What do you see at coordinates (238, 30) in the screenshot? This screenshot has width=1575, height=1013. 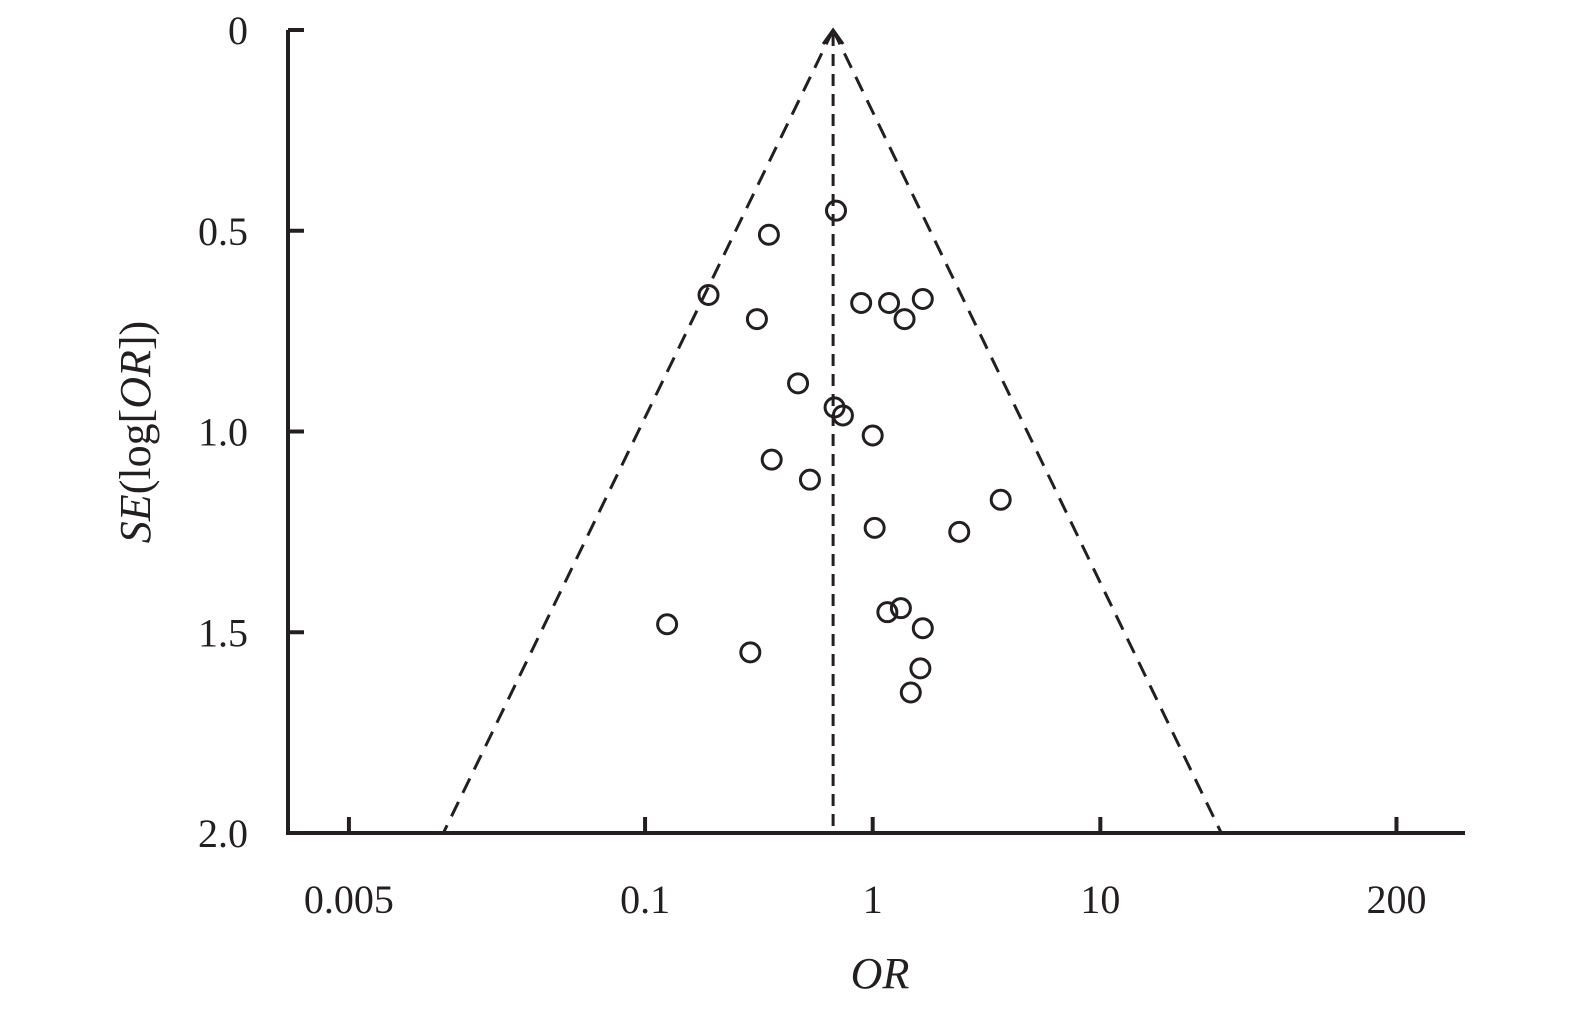 I see `y-tick-label: 0` at bounding box center [238, 30].